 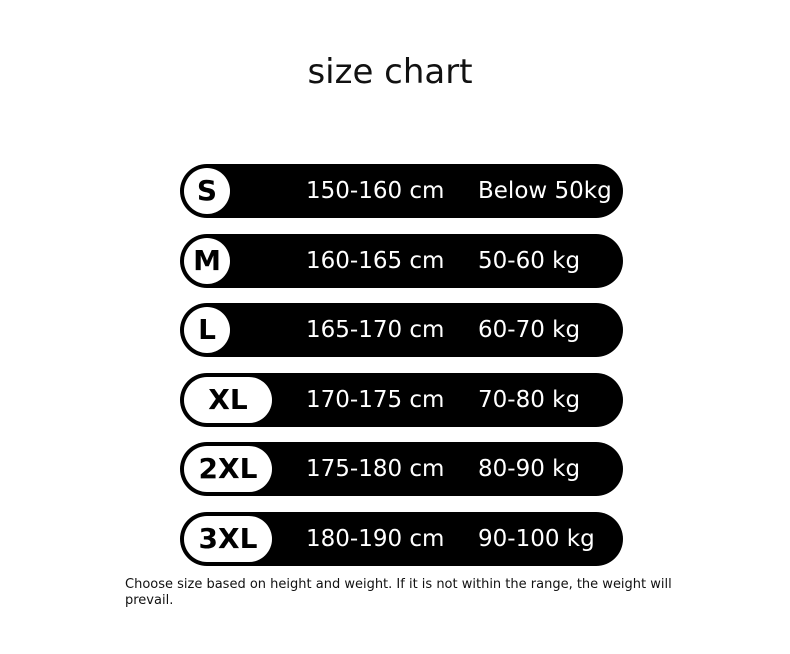 What do you see at coordinates (375, 399) in the screenshot?
I see `height-range: 170-175 cm` at bounding box center [375, 399].